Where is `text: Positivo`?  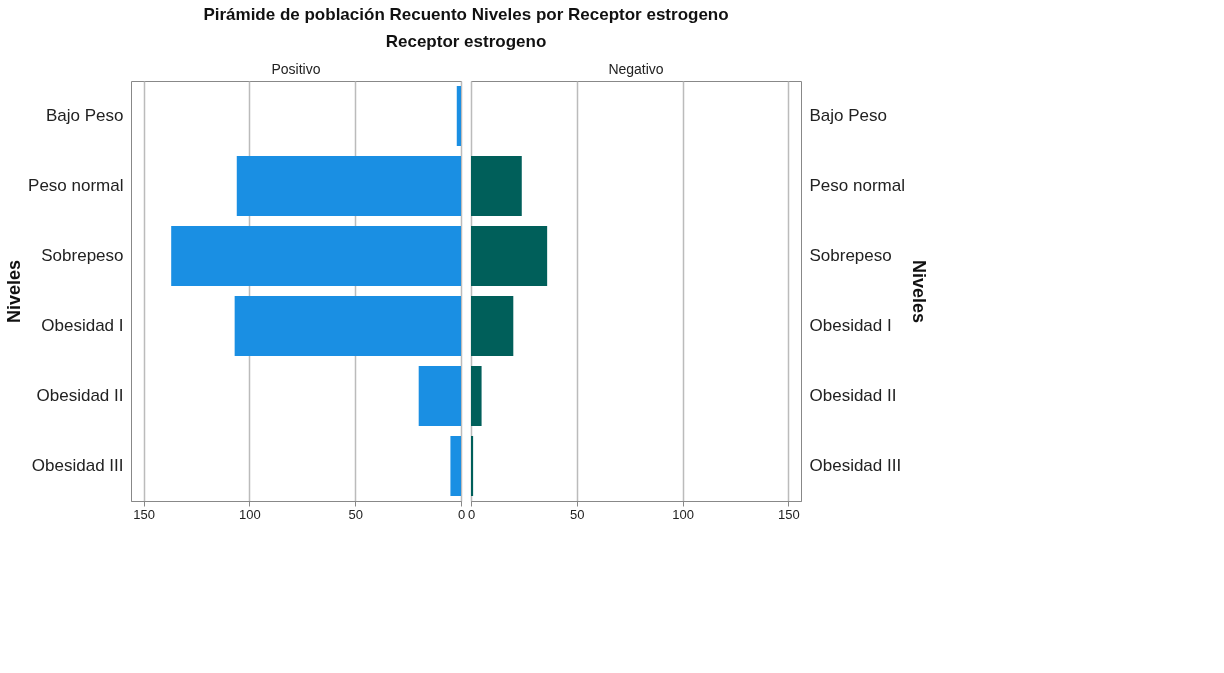 text: Positivo is located at coordinates (296, 69).